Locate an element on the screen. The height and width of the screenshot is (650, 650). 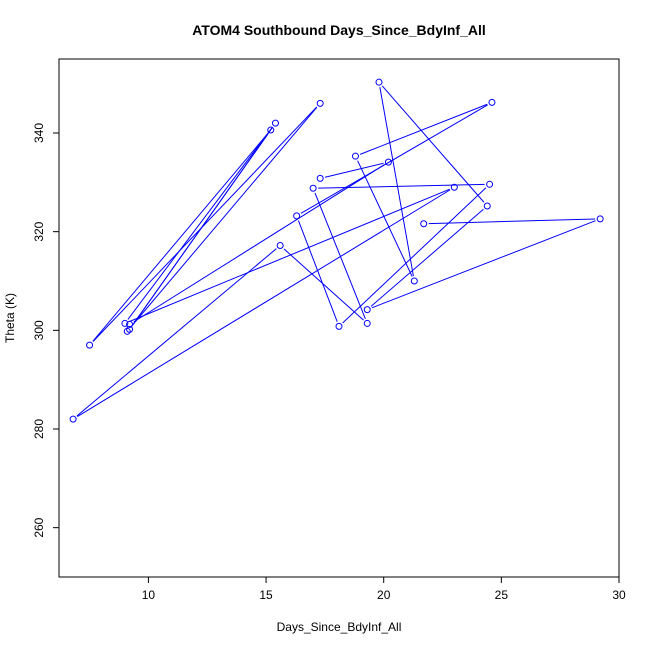
x-tick-label: 20 is located at coordinates (384, 595).